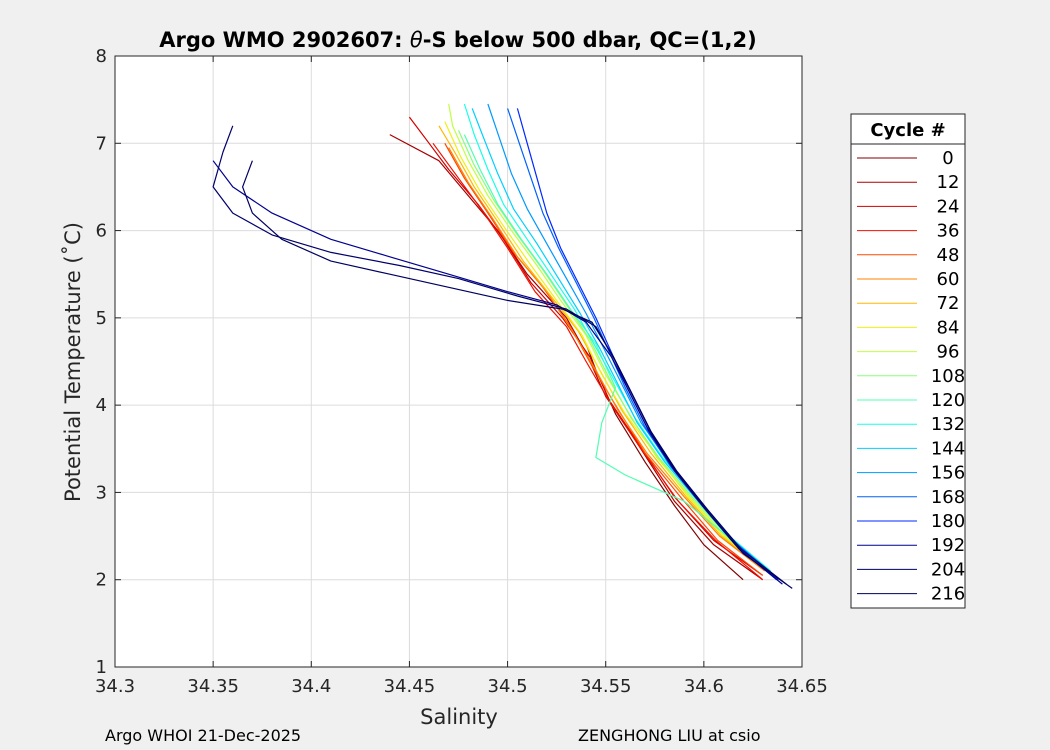 The image size is (1050, 750). I want to click on x-axis-label: Salinity, so click(459, 717).